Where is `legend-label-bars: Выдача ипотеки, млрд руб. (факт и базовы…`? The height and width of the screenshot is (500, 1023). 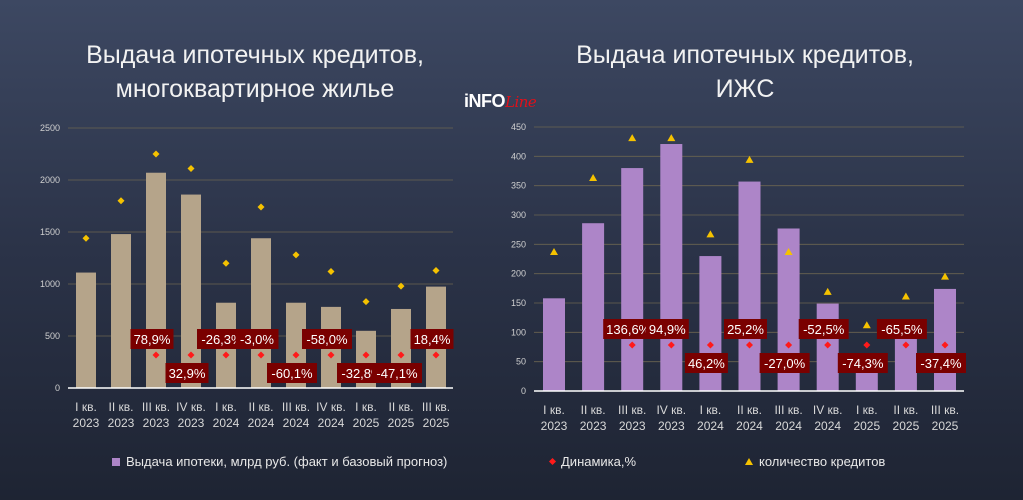 legend-label-bars: Выдача ипотеки, млрд руб. (факт и базовы… is located at coordinates (287, 461).